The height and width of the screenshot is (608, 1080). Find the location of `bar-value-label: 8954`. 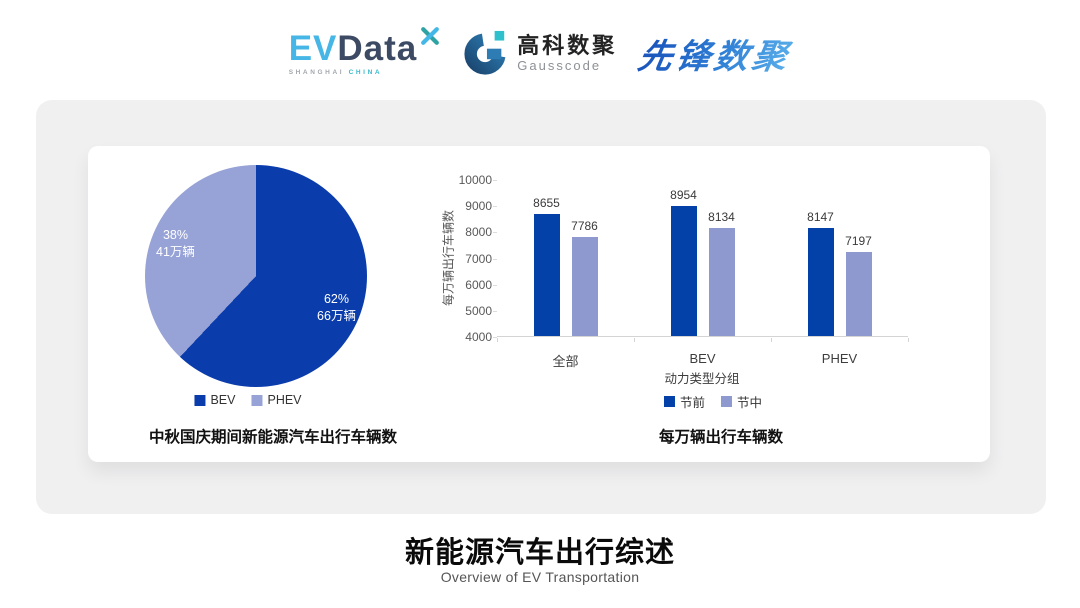

bar-value-label: 8954 is located at coordinates (683, 195).